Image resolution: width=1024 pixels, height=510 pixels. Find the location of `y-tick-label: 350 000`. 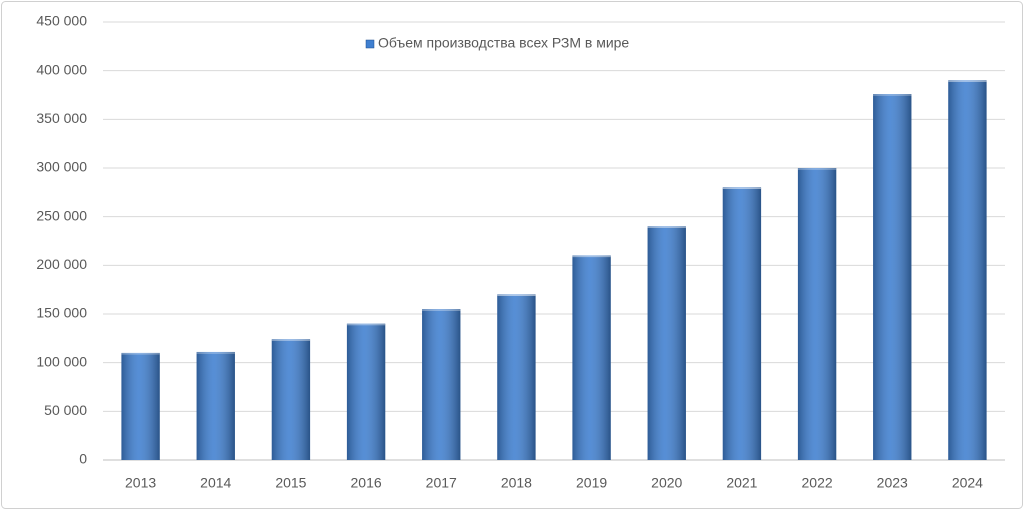

y-tick-label: 350 000 is located at coordinates (61, 118).